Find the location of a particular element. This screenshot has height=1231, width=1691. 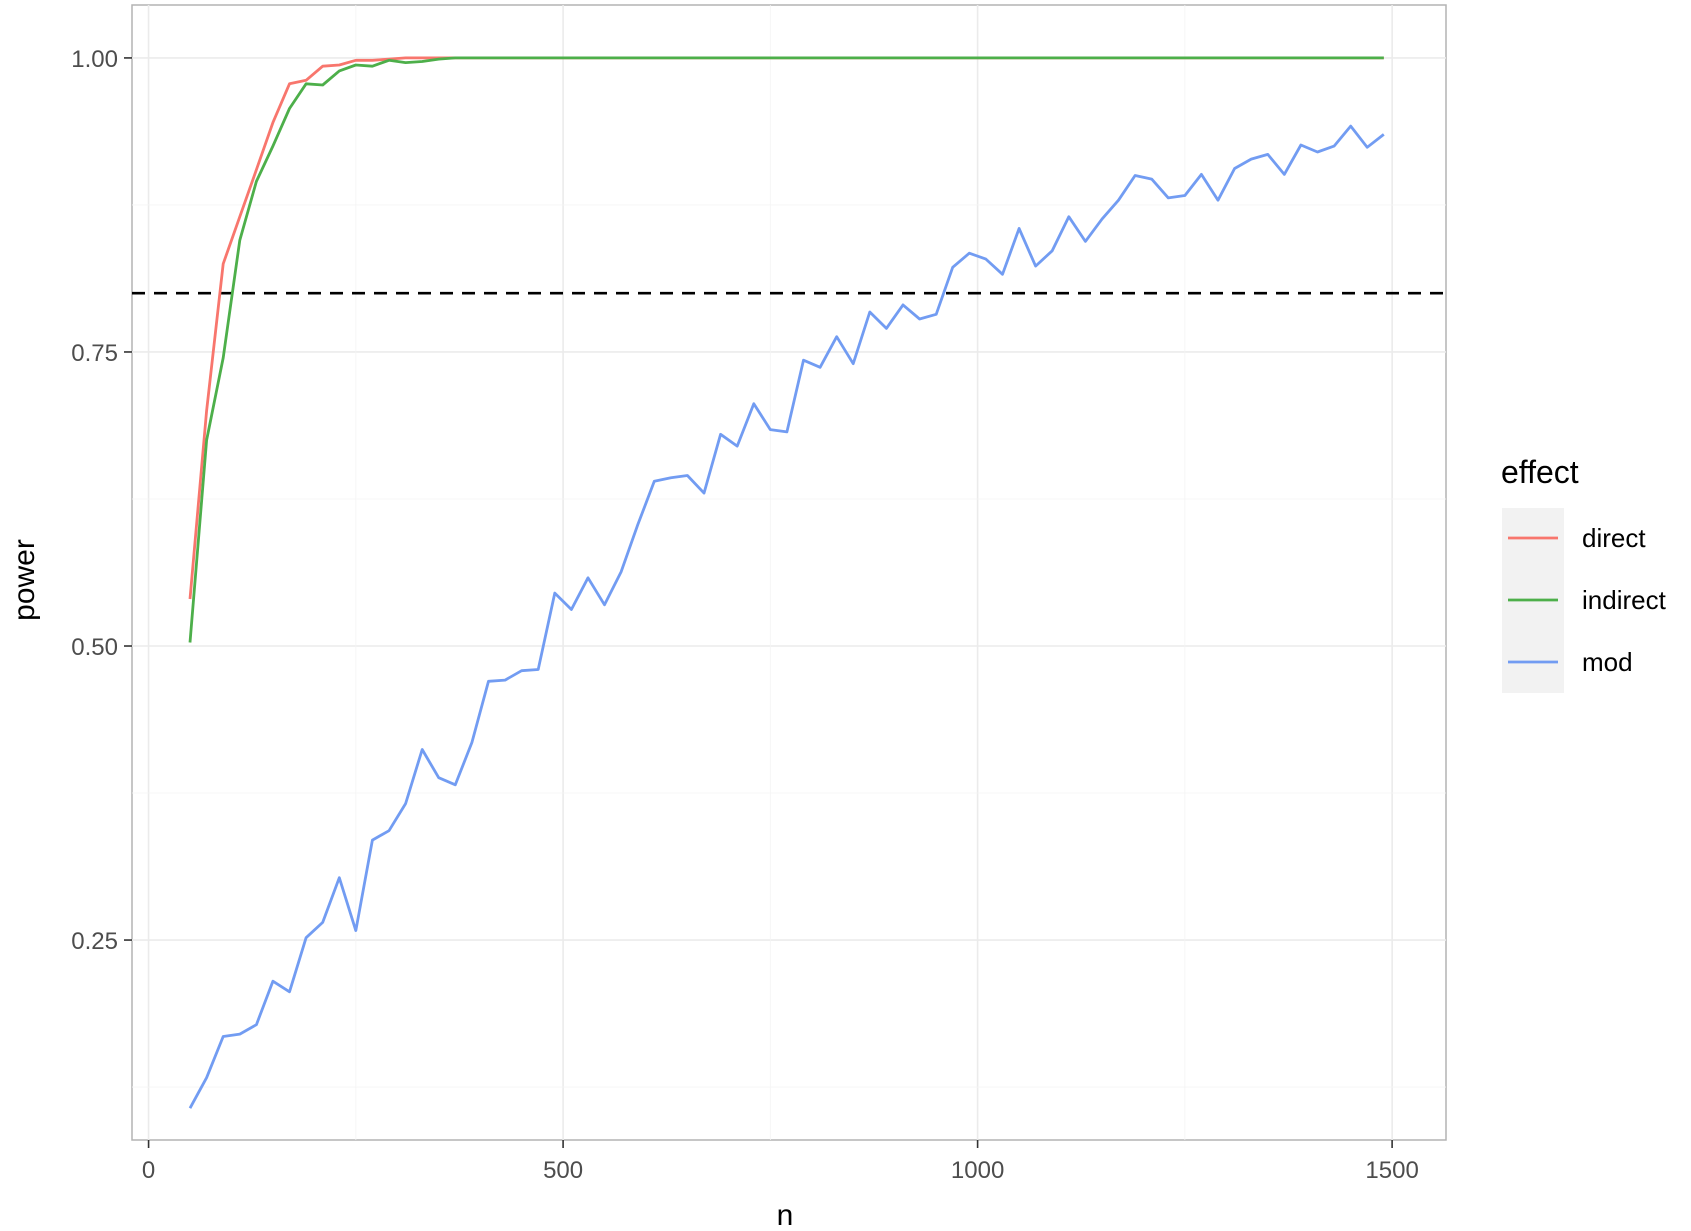

x-tick-label: 0 is located at coordinates (148, 1170).